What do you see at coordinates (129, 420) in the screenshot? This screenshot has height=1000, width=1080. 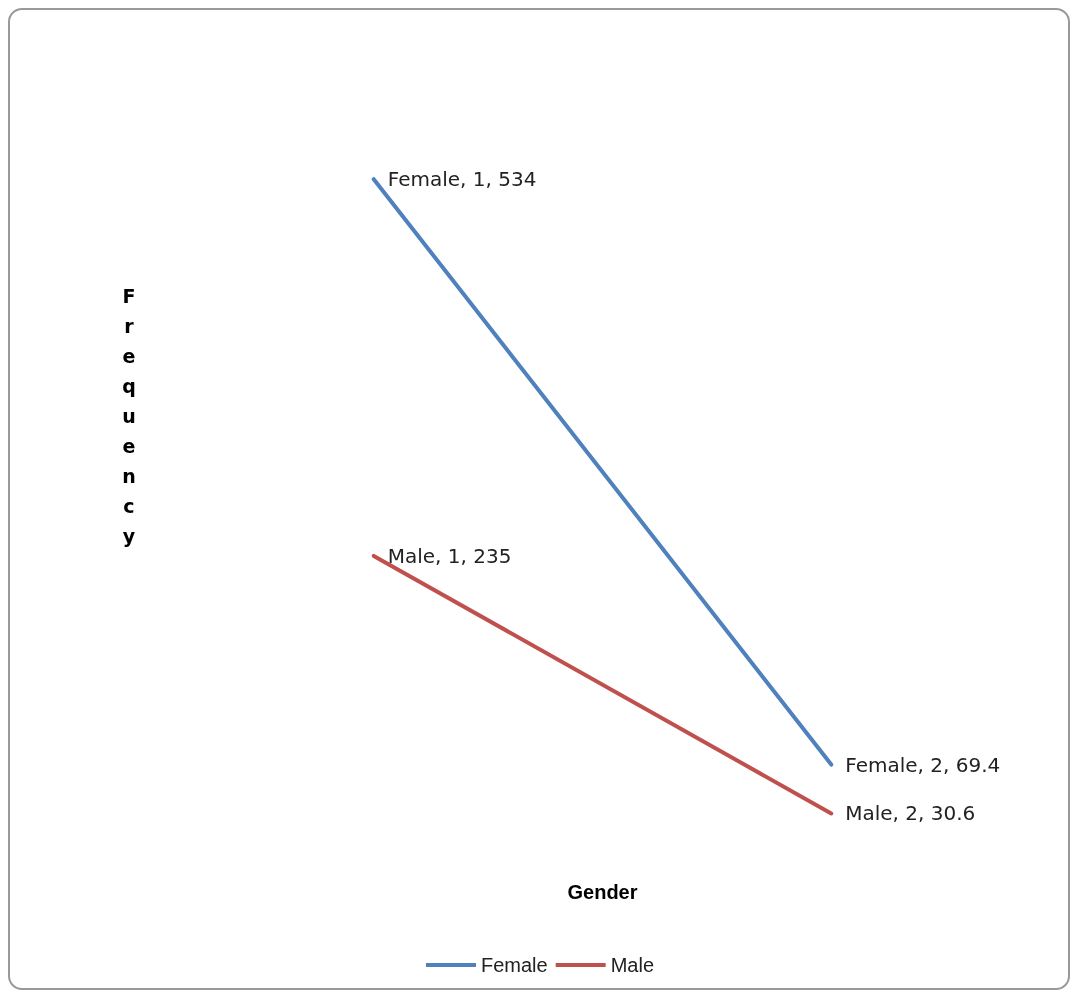 I see `y-axis-title: Frequency` at bounding box center [129, 420].